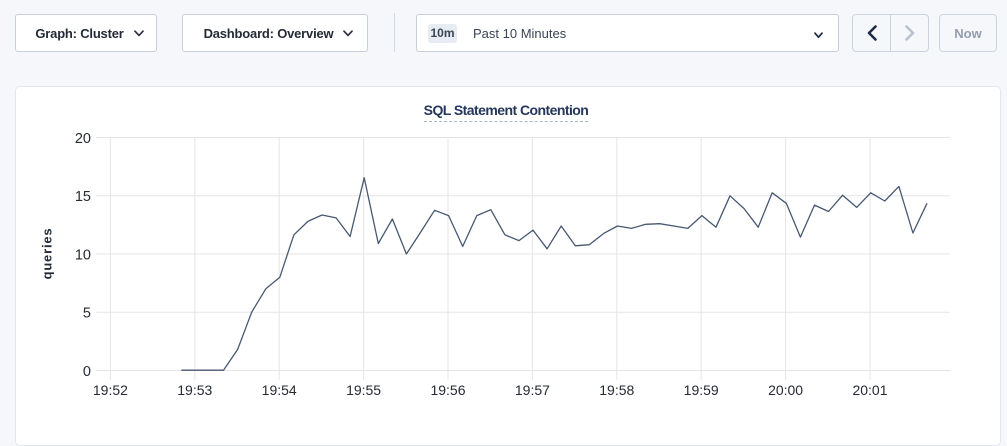 The width and height of the screenshot is (1007, 446). Describe the element at coordinates (83, 197) in the screenshot. I see `svg-text: 15` at that location.